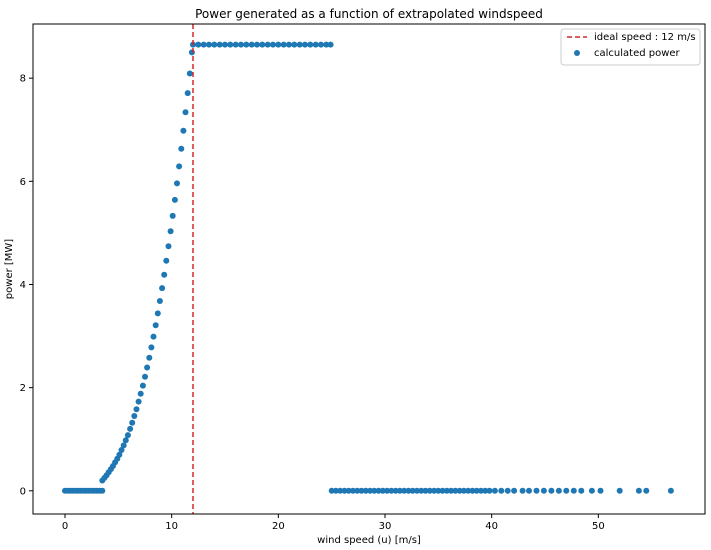 This screenshot has width=711, height=550. What do you see at coordinates (23, 491) in the screenshot?
I see `y-tick-label: 0` at bounding box center [23, 491].